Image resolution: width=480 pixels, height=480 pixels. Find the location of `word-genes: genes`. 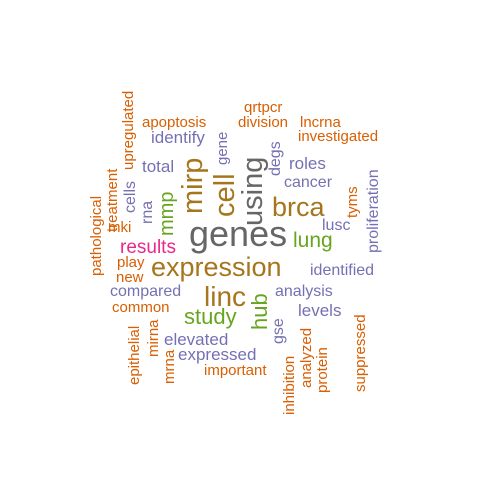

word-genes: genes is located at coordinates (238, 233).